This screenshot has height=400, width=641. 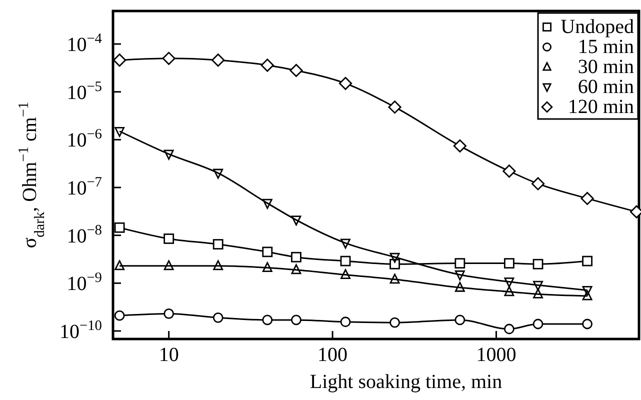 What do you see at coordinates (601, 107) in the screenshot?
I see `legend-label: 120 min` at bounding box center [601, 107].